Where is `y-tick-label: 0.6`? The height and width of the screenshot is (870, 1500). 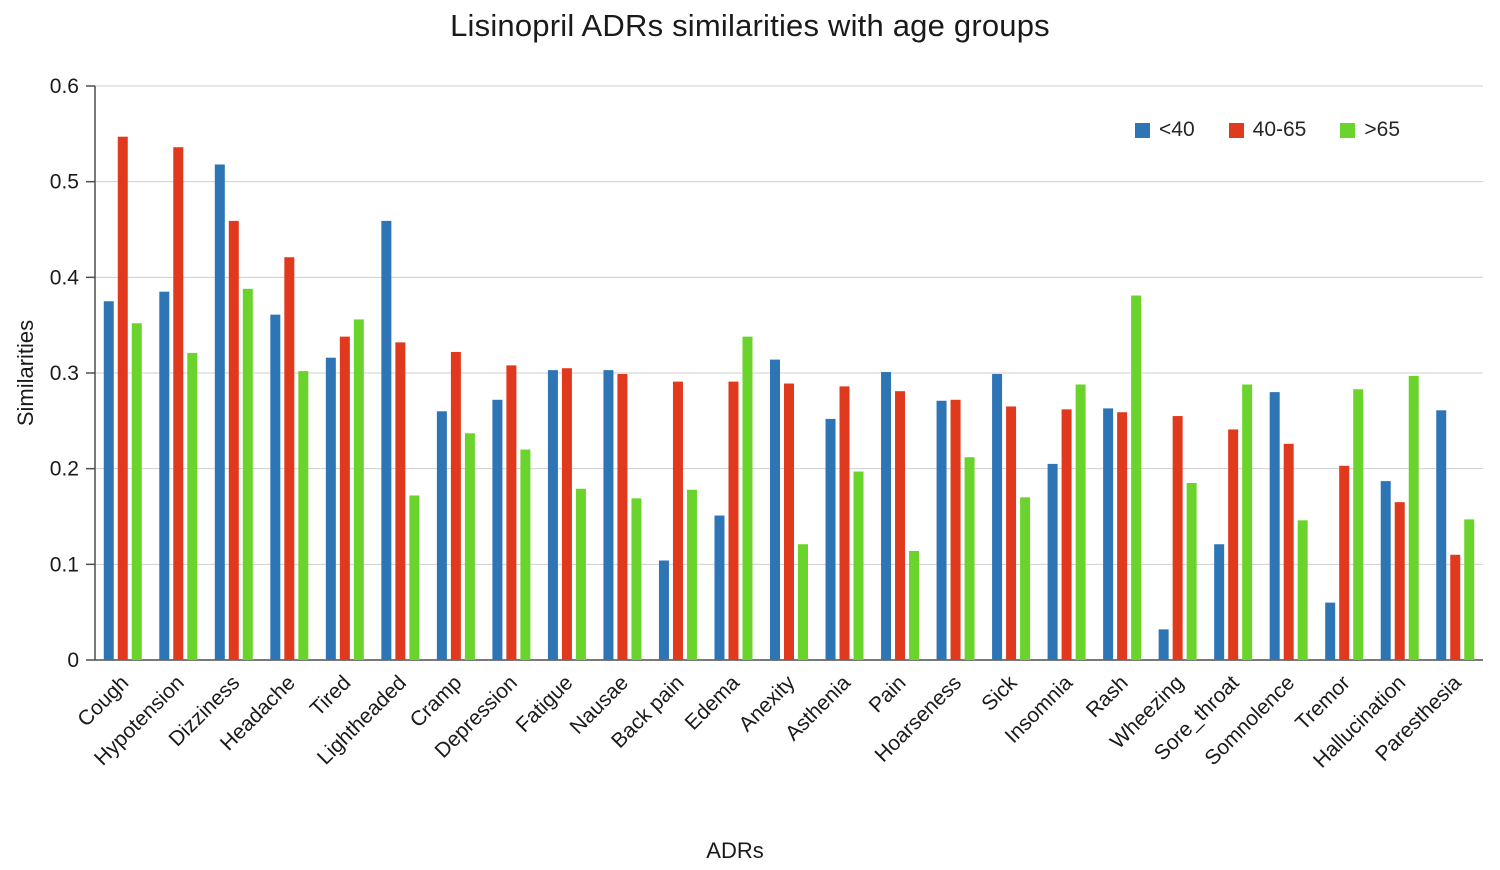
y-tick-label: 0.6 is located at coordinates (64, 86).